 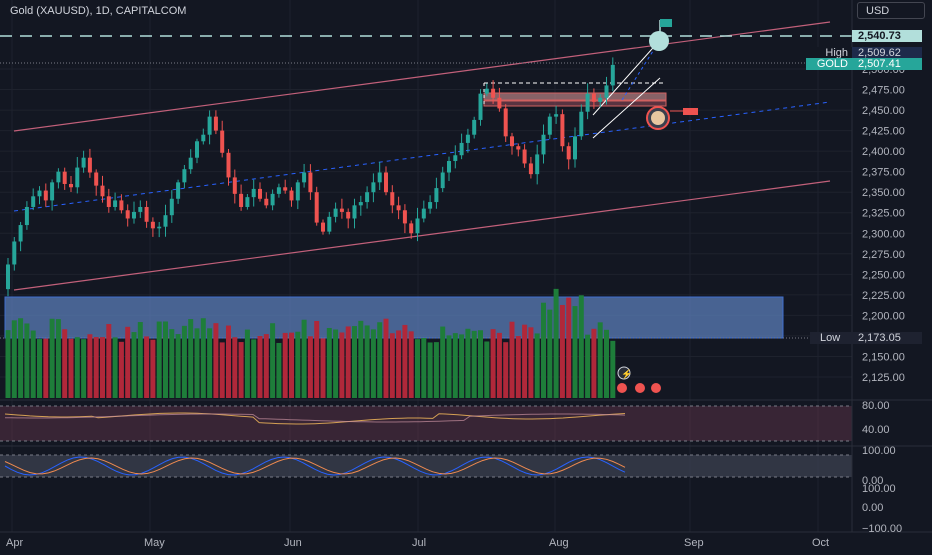 What do you see at coordinates (879, 451) in the screenshot?
I see `indicator-tick-label: 100.00` at bounding box center [879, 451].